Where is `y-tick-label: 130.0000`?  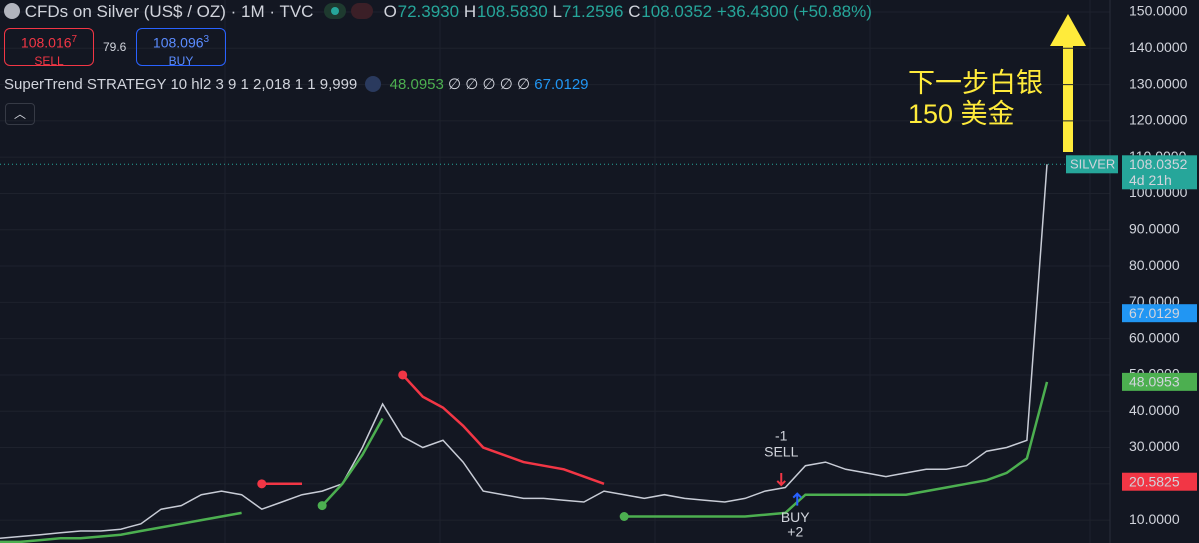
y-tick-label: 130.0000 is located at coordinates (1158, 83).